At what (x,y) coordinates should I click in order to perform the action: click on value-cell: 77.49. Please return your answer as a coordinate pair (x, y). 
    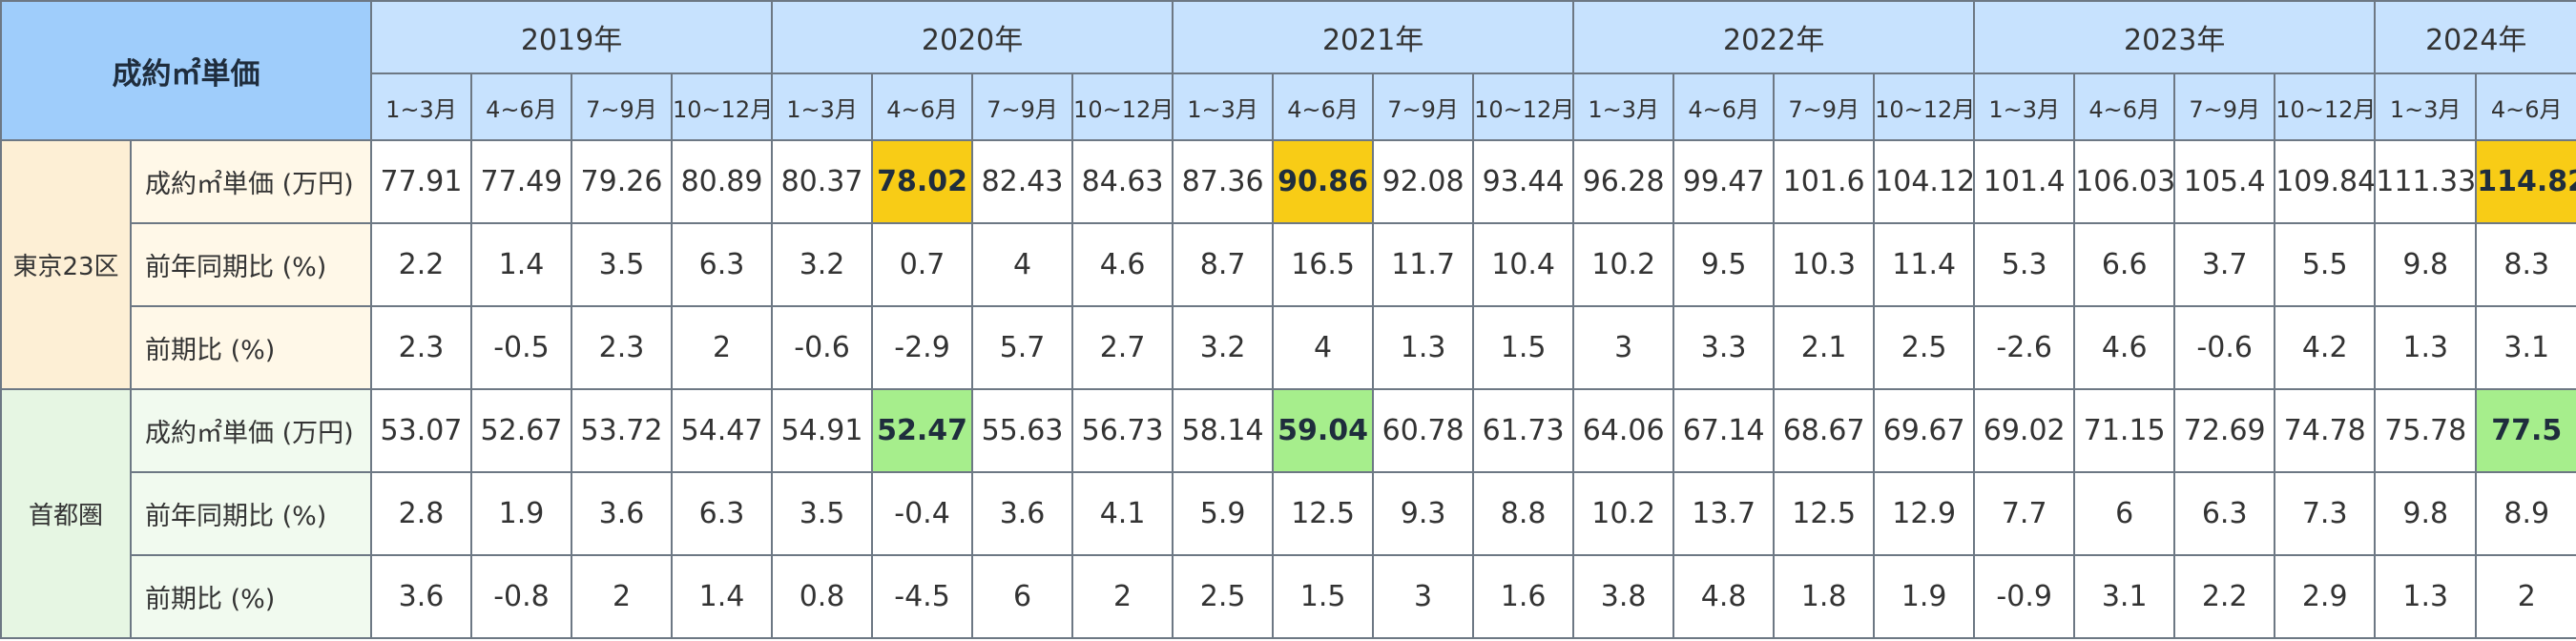
    Looking at the image, I should click on (521, 181).